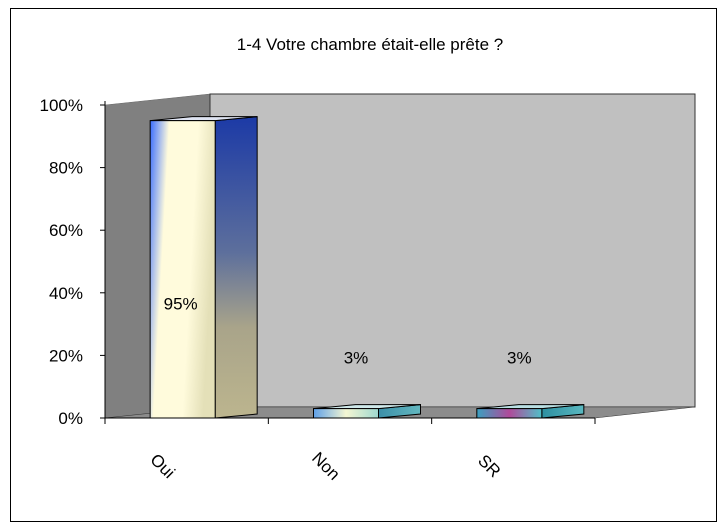 The height and width of the screenshot is (530, 727). What do you see at coordinates (181, 303) in the screenshot?
I see `data-label: 95%` at bounding box center [181, 303].